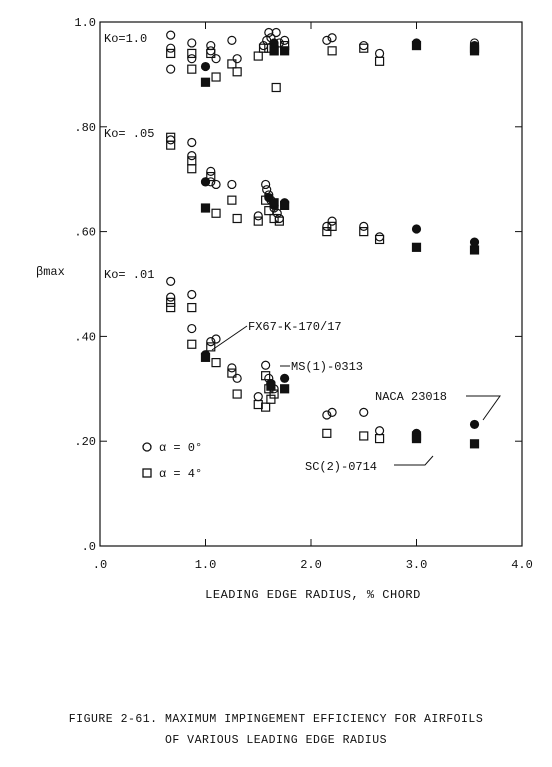 This screenshot has width=552, height=767. Describe the element at coordinates (147, 447) in the screenshot. I see `legend-circle-symbol` at that location.